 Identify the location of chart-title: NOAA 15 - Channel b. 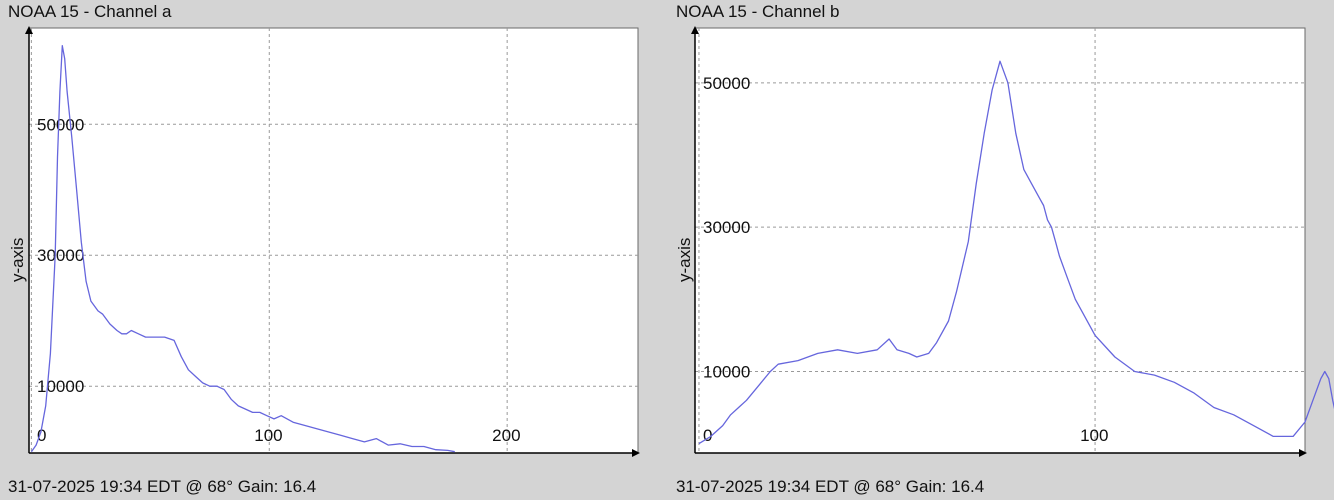
(758, 11).